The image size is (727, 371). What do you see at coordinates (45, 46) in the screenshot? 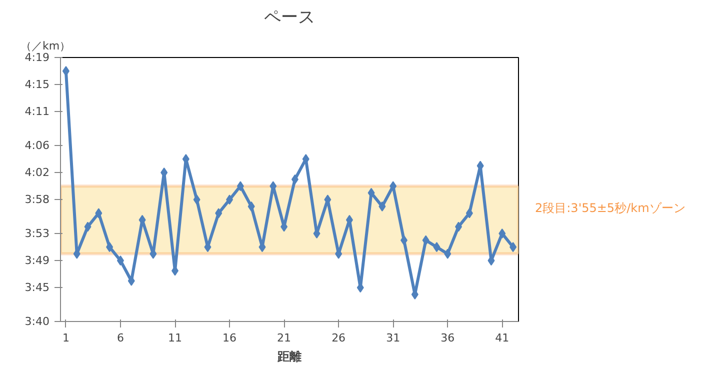
I see `y-axis-title: （／km）` at bounding box center [45, 46].